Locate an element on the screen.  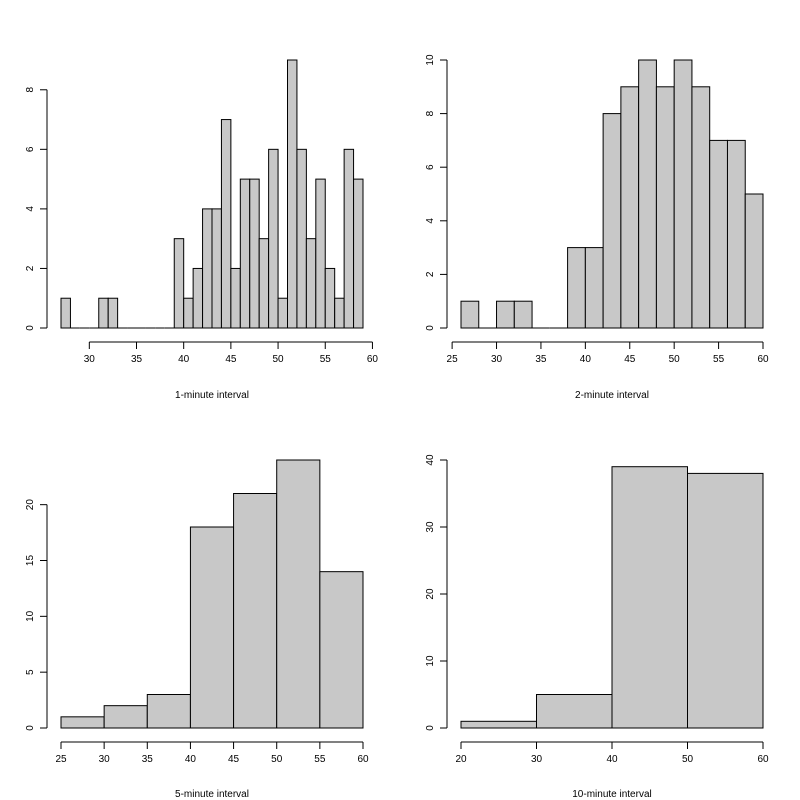
y-tick-label: 15 is located at coordinates (30, 561).